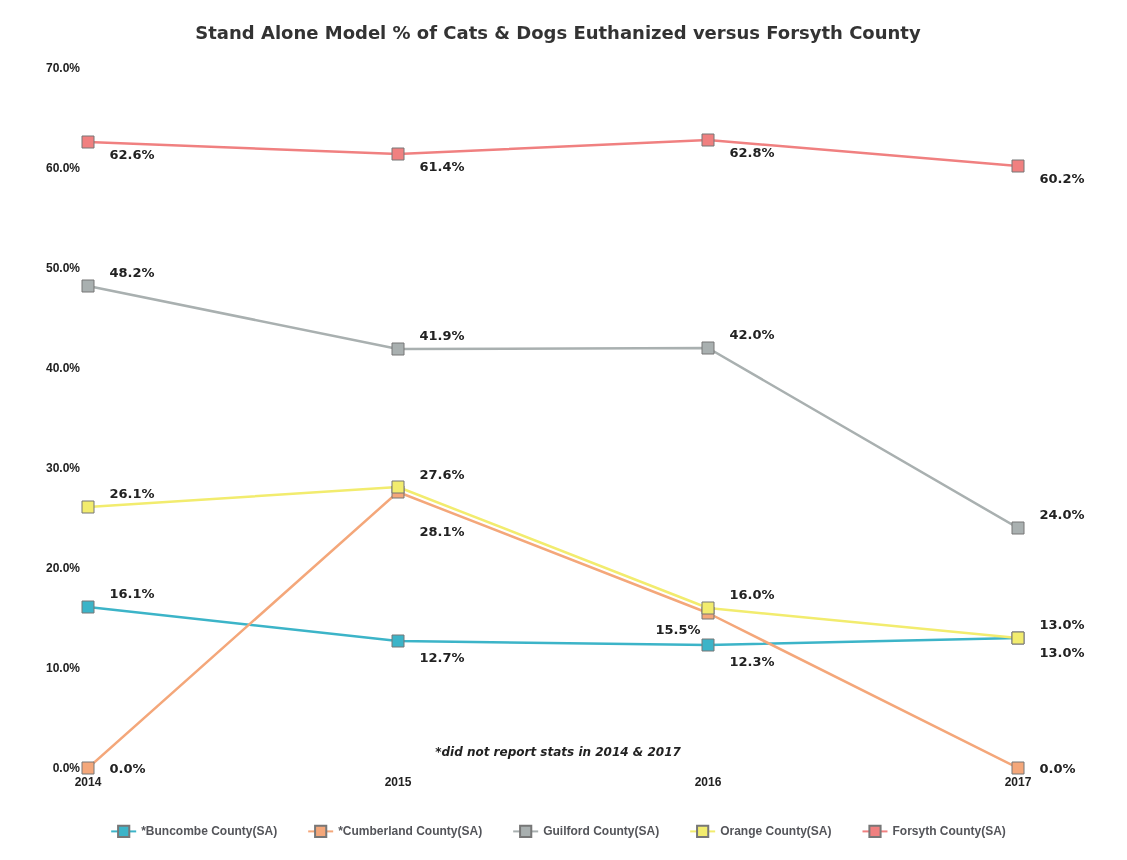 This screenshot has width=1127, height=860. I want to click on data-label: 26.1%, so click(132, 493).